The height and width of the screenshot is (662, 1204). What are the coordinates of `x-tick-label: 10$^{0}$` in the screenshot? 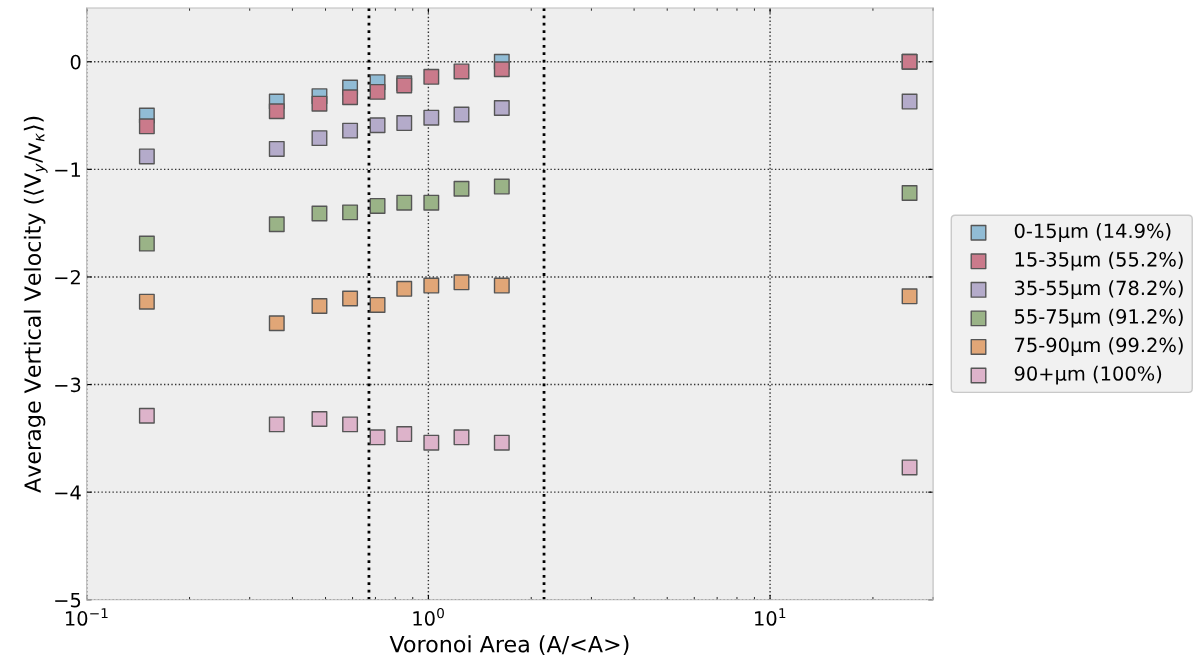 It's located at (428, 616).